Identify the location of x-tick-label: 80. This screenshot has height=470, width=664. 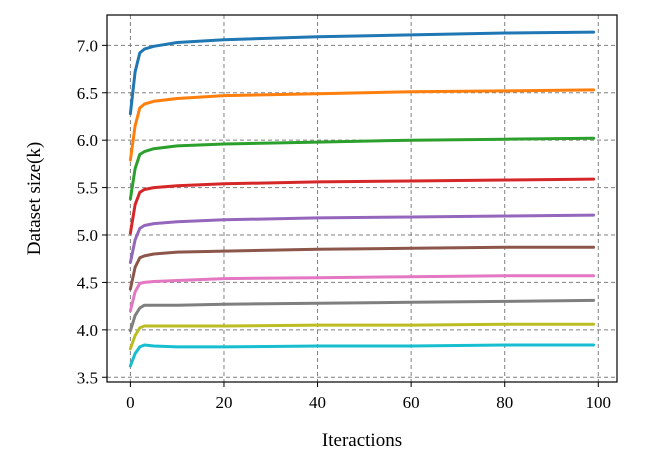
(504, 402).